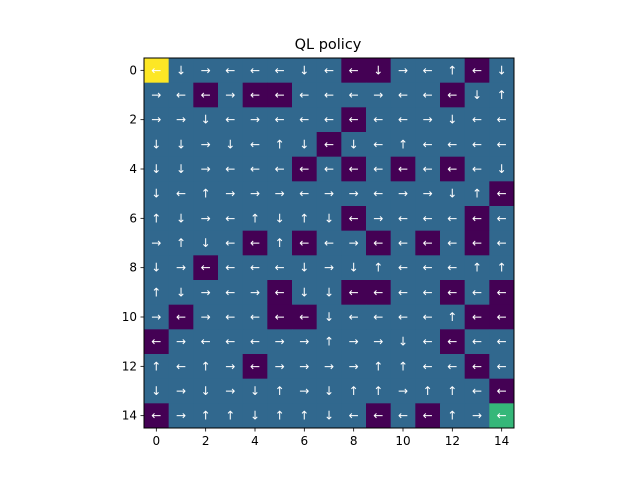 This screenshot has width=640, height=480. Describe the element at coordinates (133, 218) in the screenshot. I see `y-tick-label: 6` at that location.